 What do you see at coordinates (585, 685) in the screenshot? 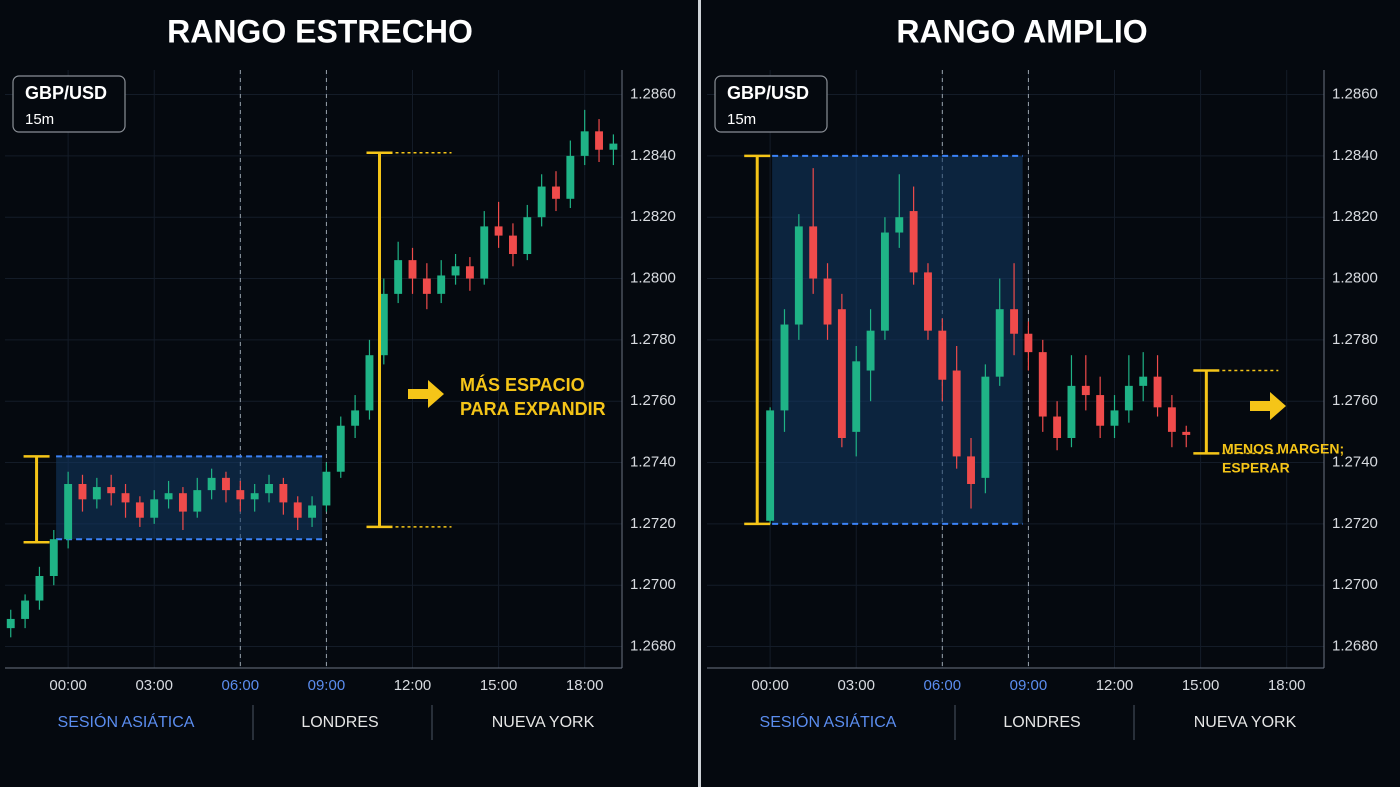
I see `x-tick-label: 18:00` at bounding box center [585, 685].